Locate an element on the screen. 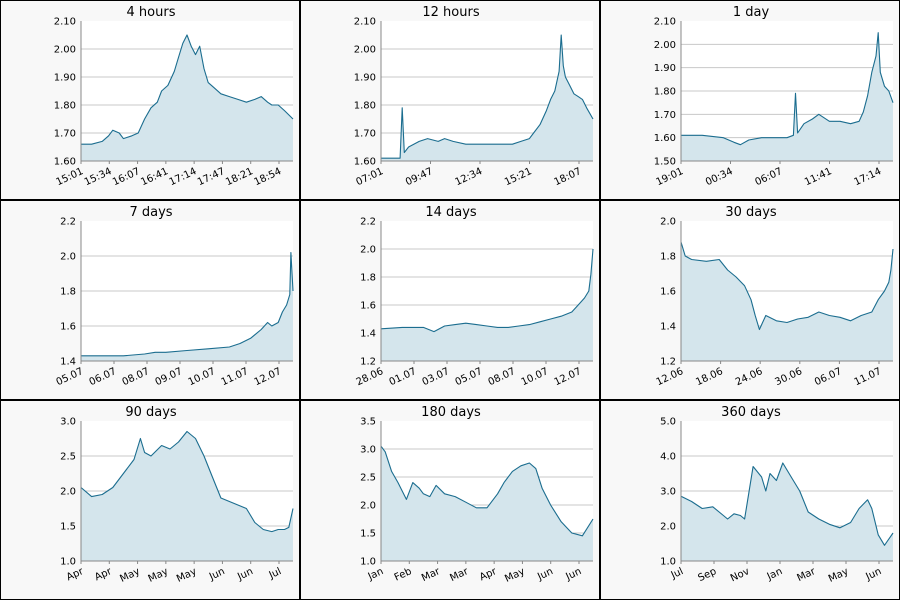 The height and width of the screenshot is (601, 900). y-tick-label: 1.80 is located at coordinates (365, 106).